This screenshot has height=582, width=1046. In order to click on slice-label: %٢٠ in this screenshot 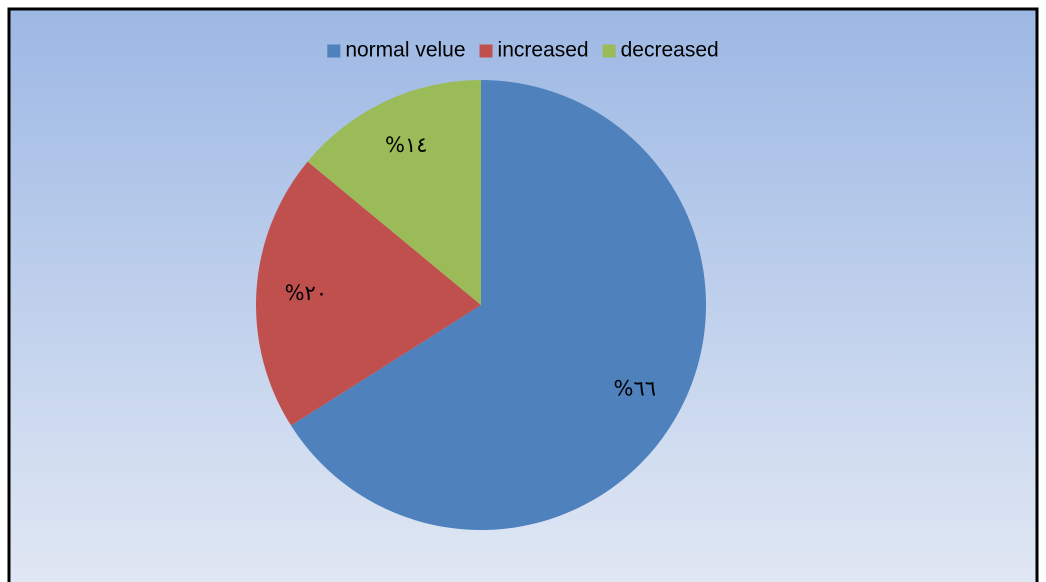, I will do `click(306, 293)`.